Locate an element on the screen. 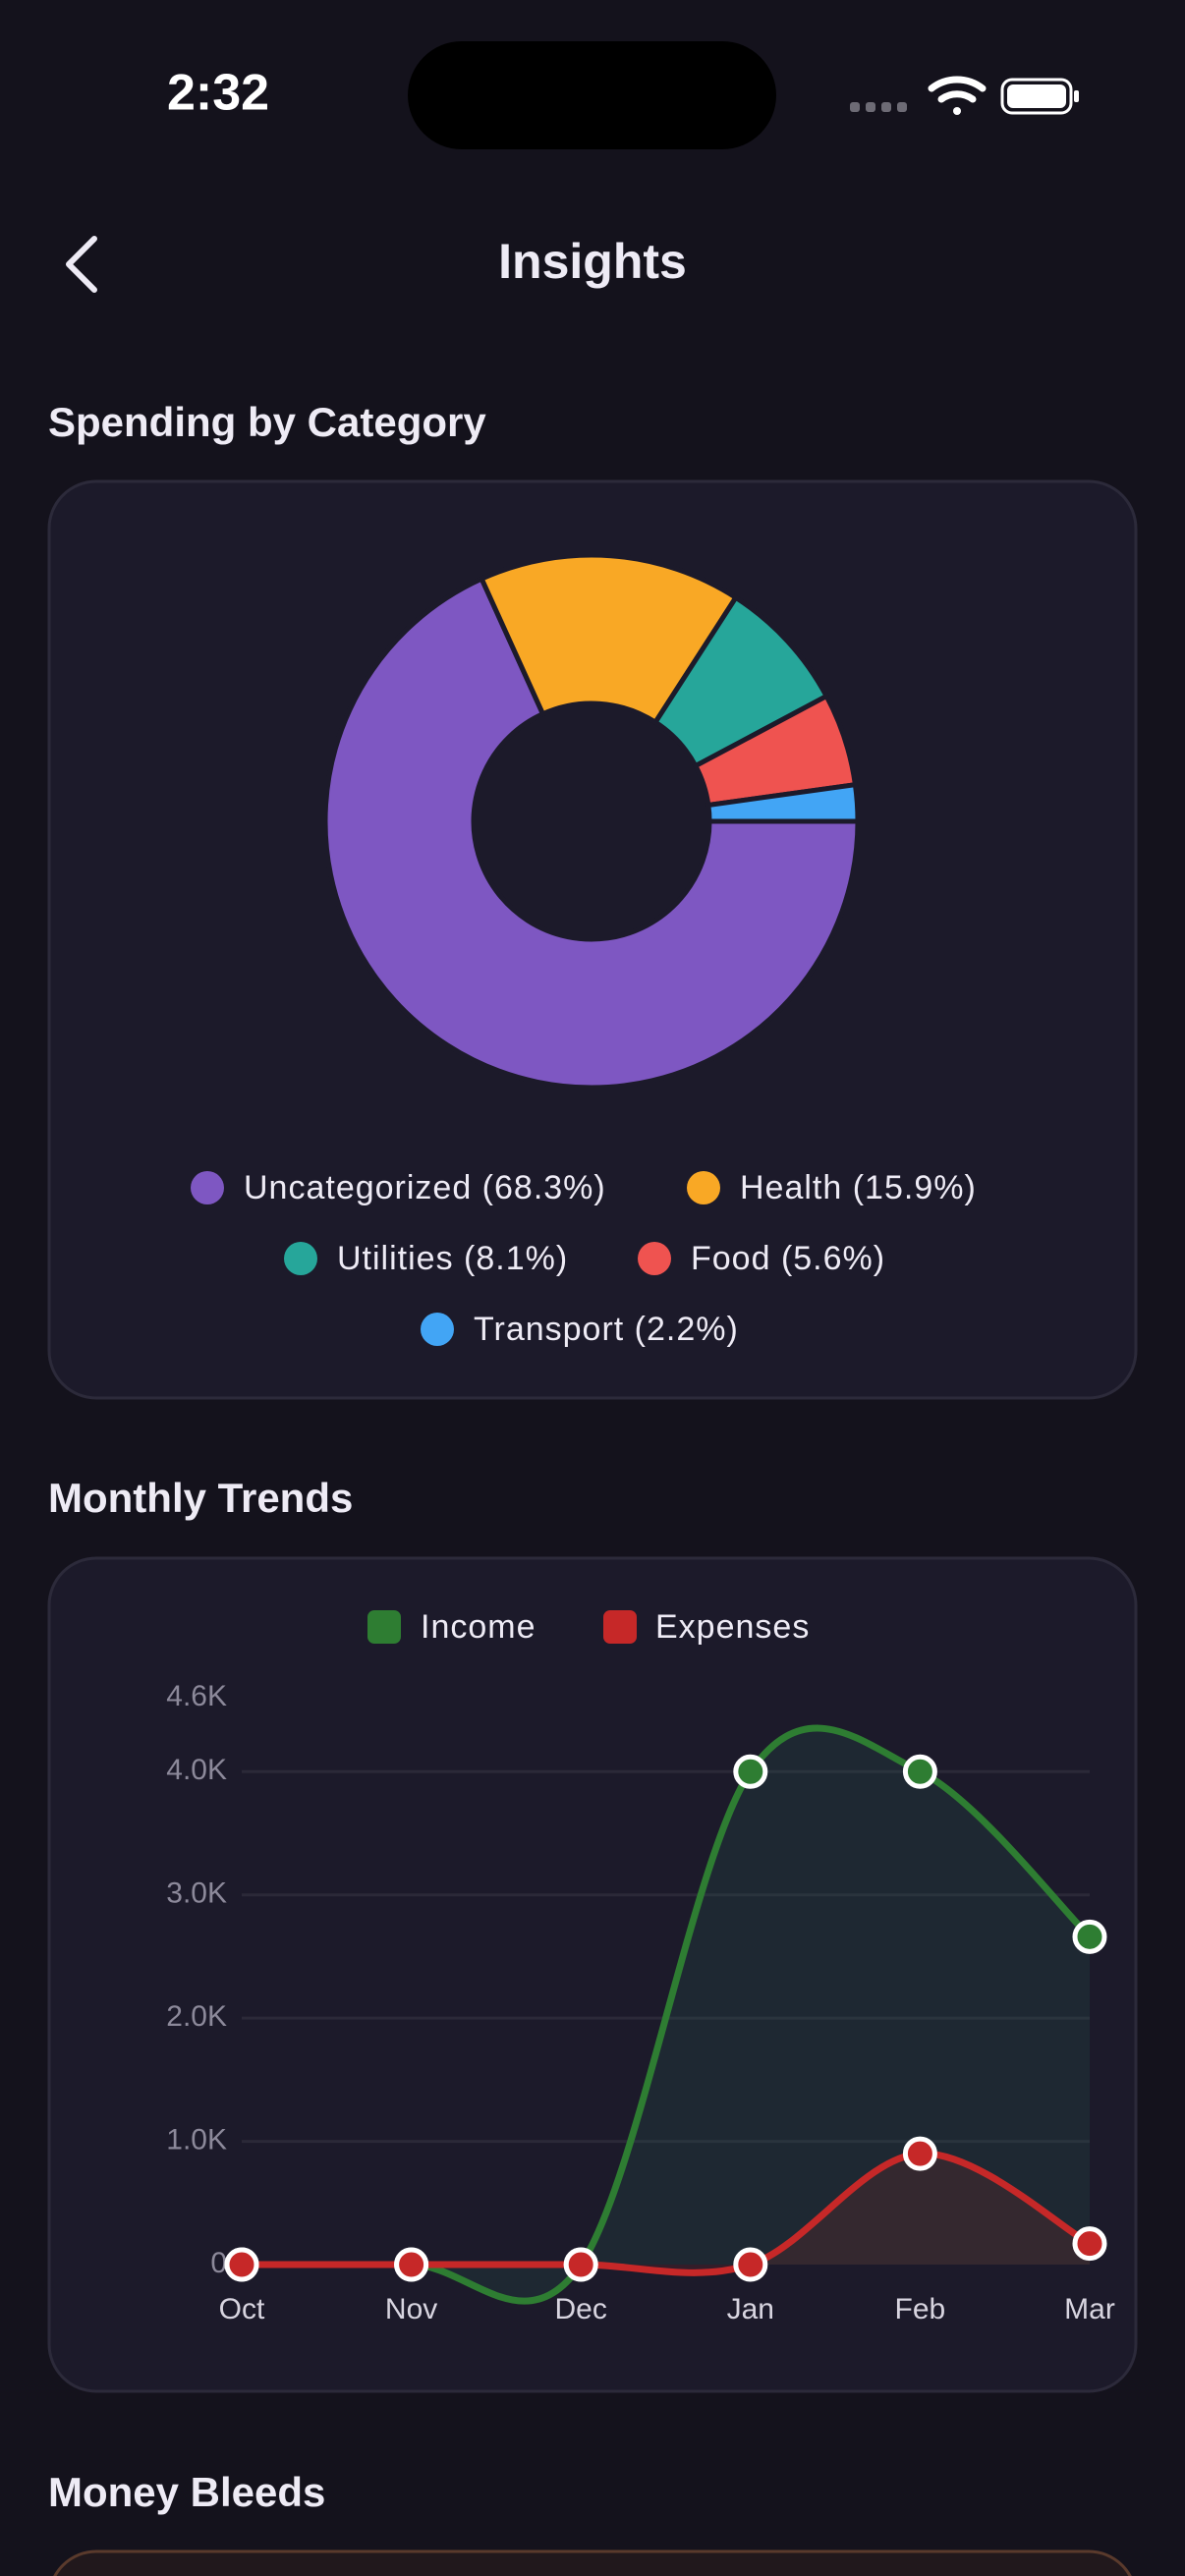 The image size is (1185, 2576). legend-label: Utilities (8.1%) is located at coordinates (453, 1258).